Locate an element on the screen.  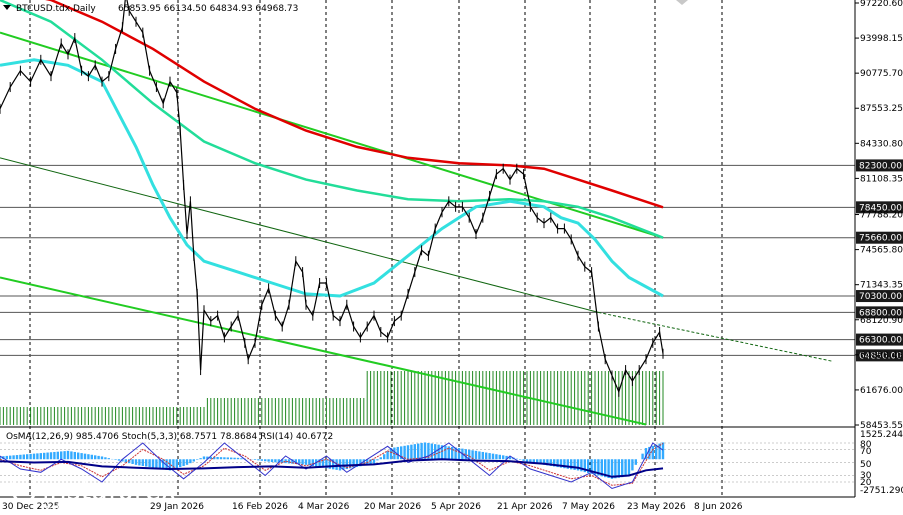
x-tick-label: 4 Mar 2026 is located at coordinates (324, 507).